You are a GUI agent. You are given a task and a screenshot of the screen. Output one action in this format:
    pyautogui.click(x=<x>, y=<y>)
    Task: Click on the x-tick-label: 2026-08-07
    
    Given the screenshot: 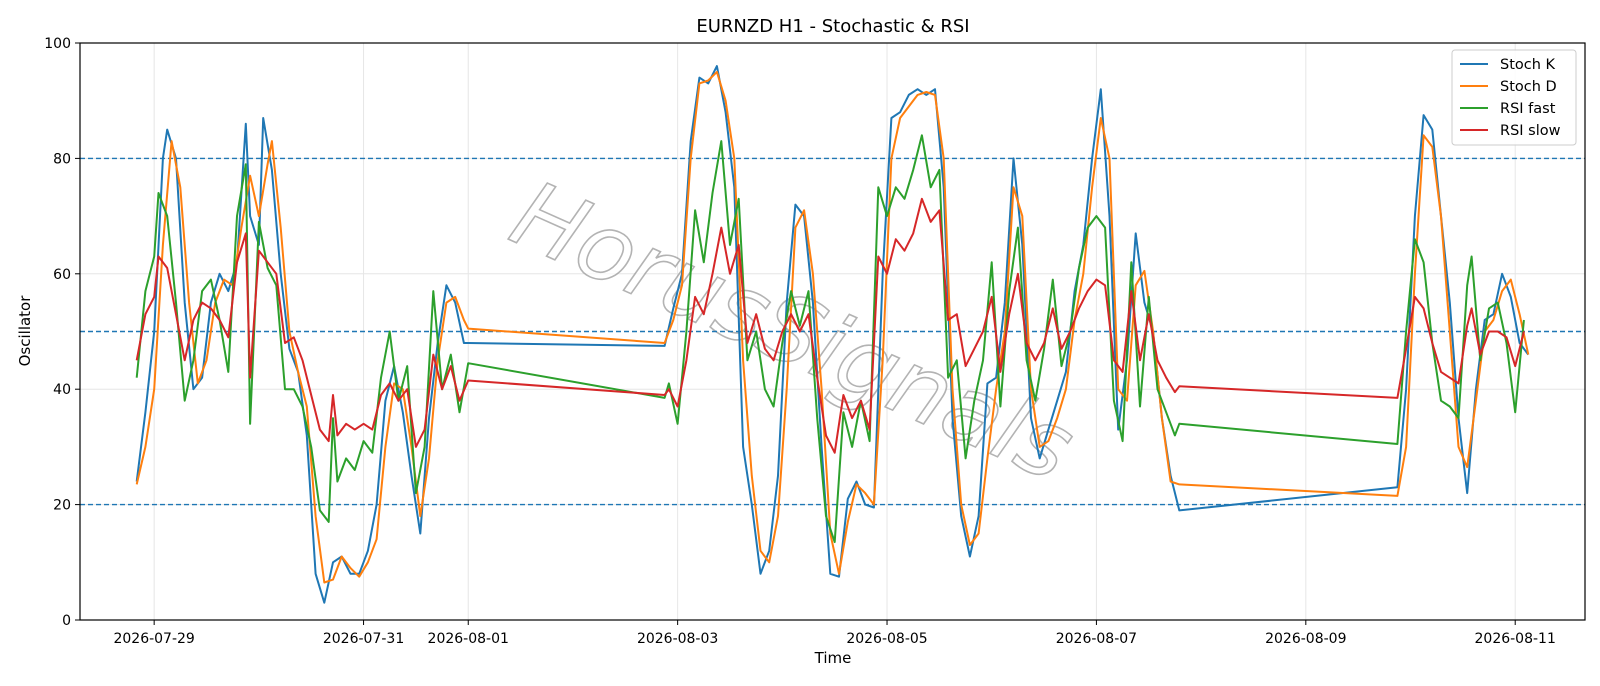 What is the action you would take?
    pyautogui.click(x=1096, y=639)
    